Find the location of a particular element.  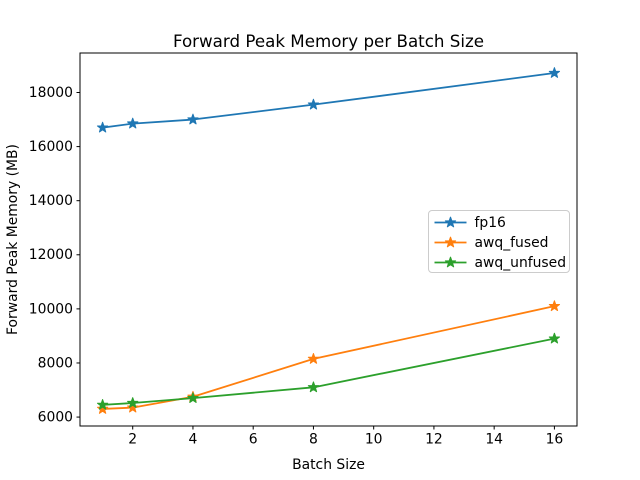

x-tick-label: 6 is located at coordinates (253, 440).